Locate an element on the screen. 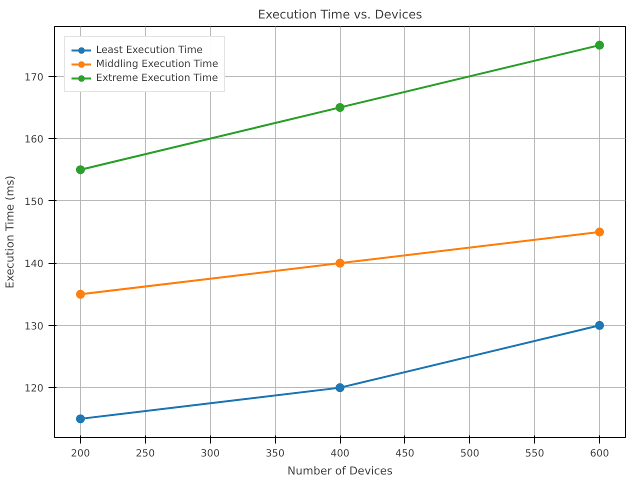 The height and width of the screenshot is (486, 638). x-tick-label: 300 is located at coordinates (210, 454).